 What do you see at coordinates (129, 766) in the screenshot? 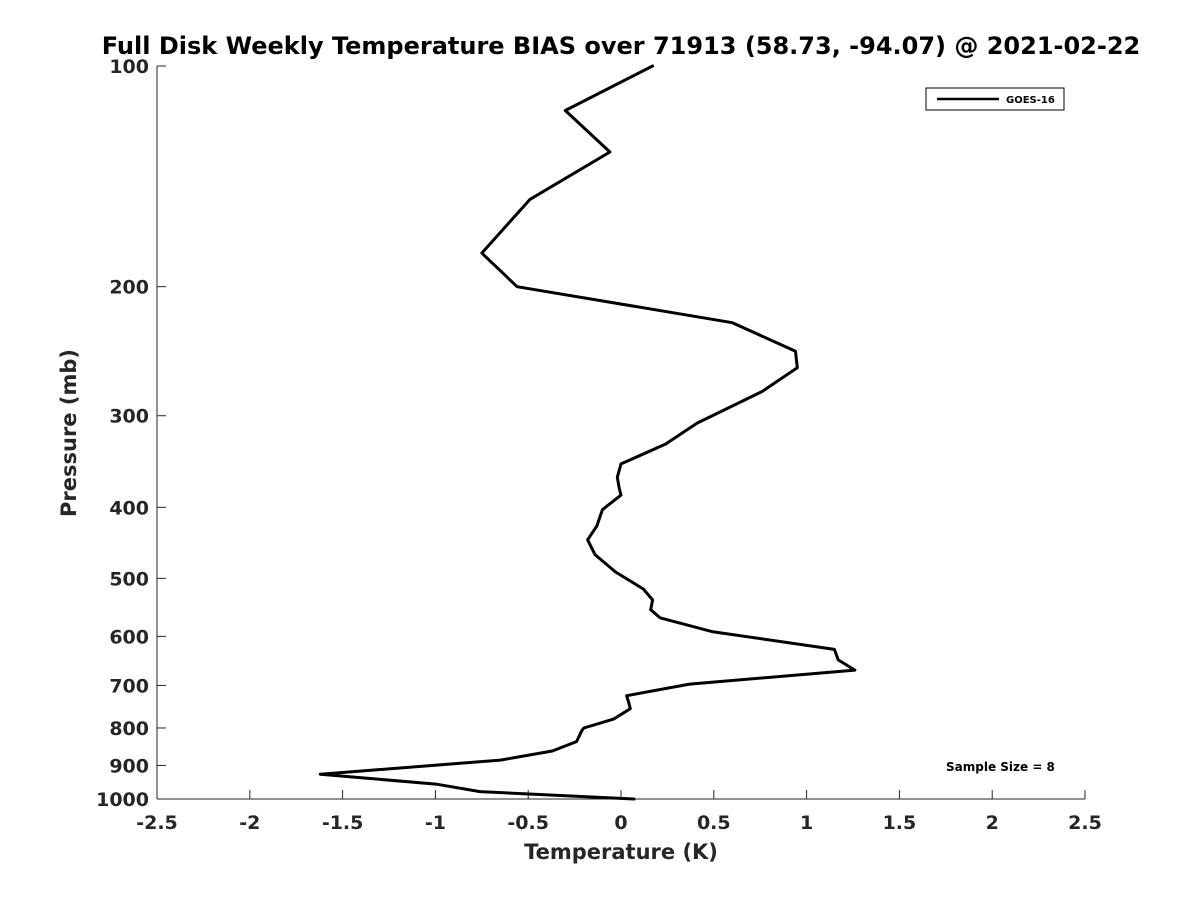
I see `y-tick-label: 900` at bounding box center [129, 766].